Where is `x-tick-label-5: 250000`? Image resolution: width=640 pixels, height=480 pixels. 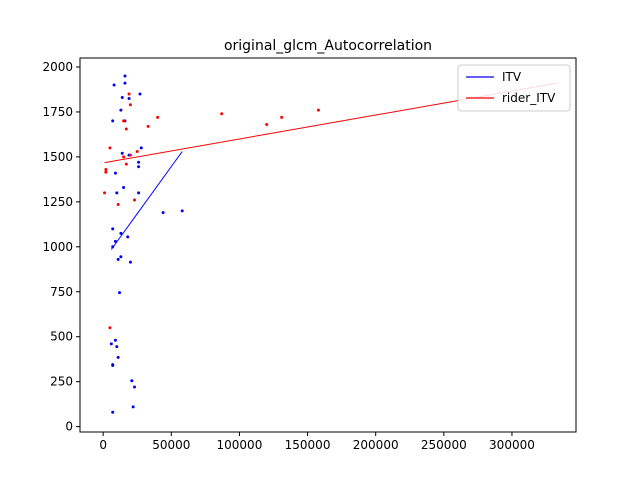
x-tick-label-5: 250000 is located at coordinates (444, 445).